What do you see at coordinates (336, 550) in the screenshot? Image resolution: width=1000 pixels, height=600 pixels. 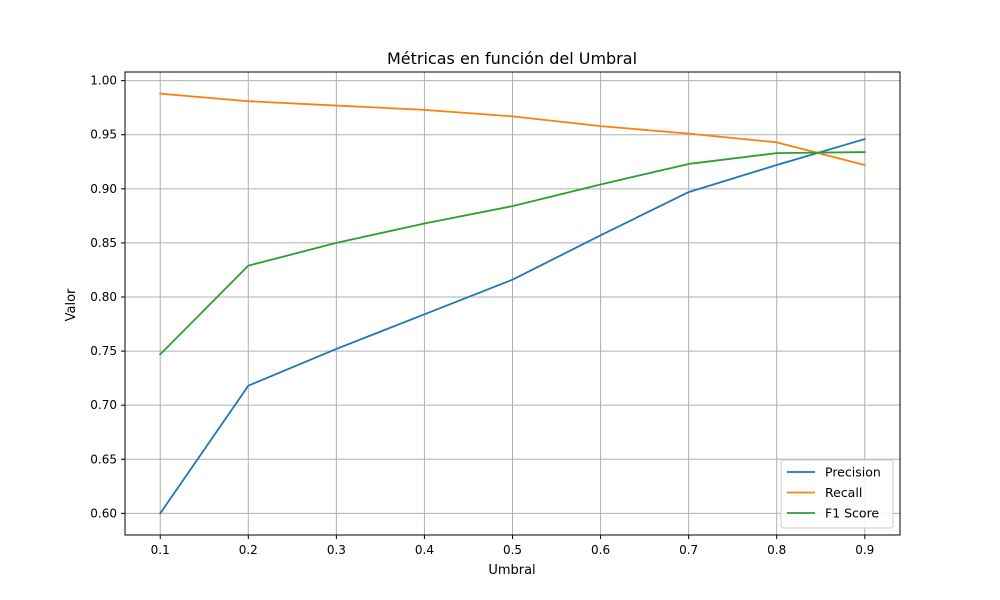 I see `x-tick-label: 0.3` at bounding box center [336, 550].